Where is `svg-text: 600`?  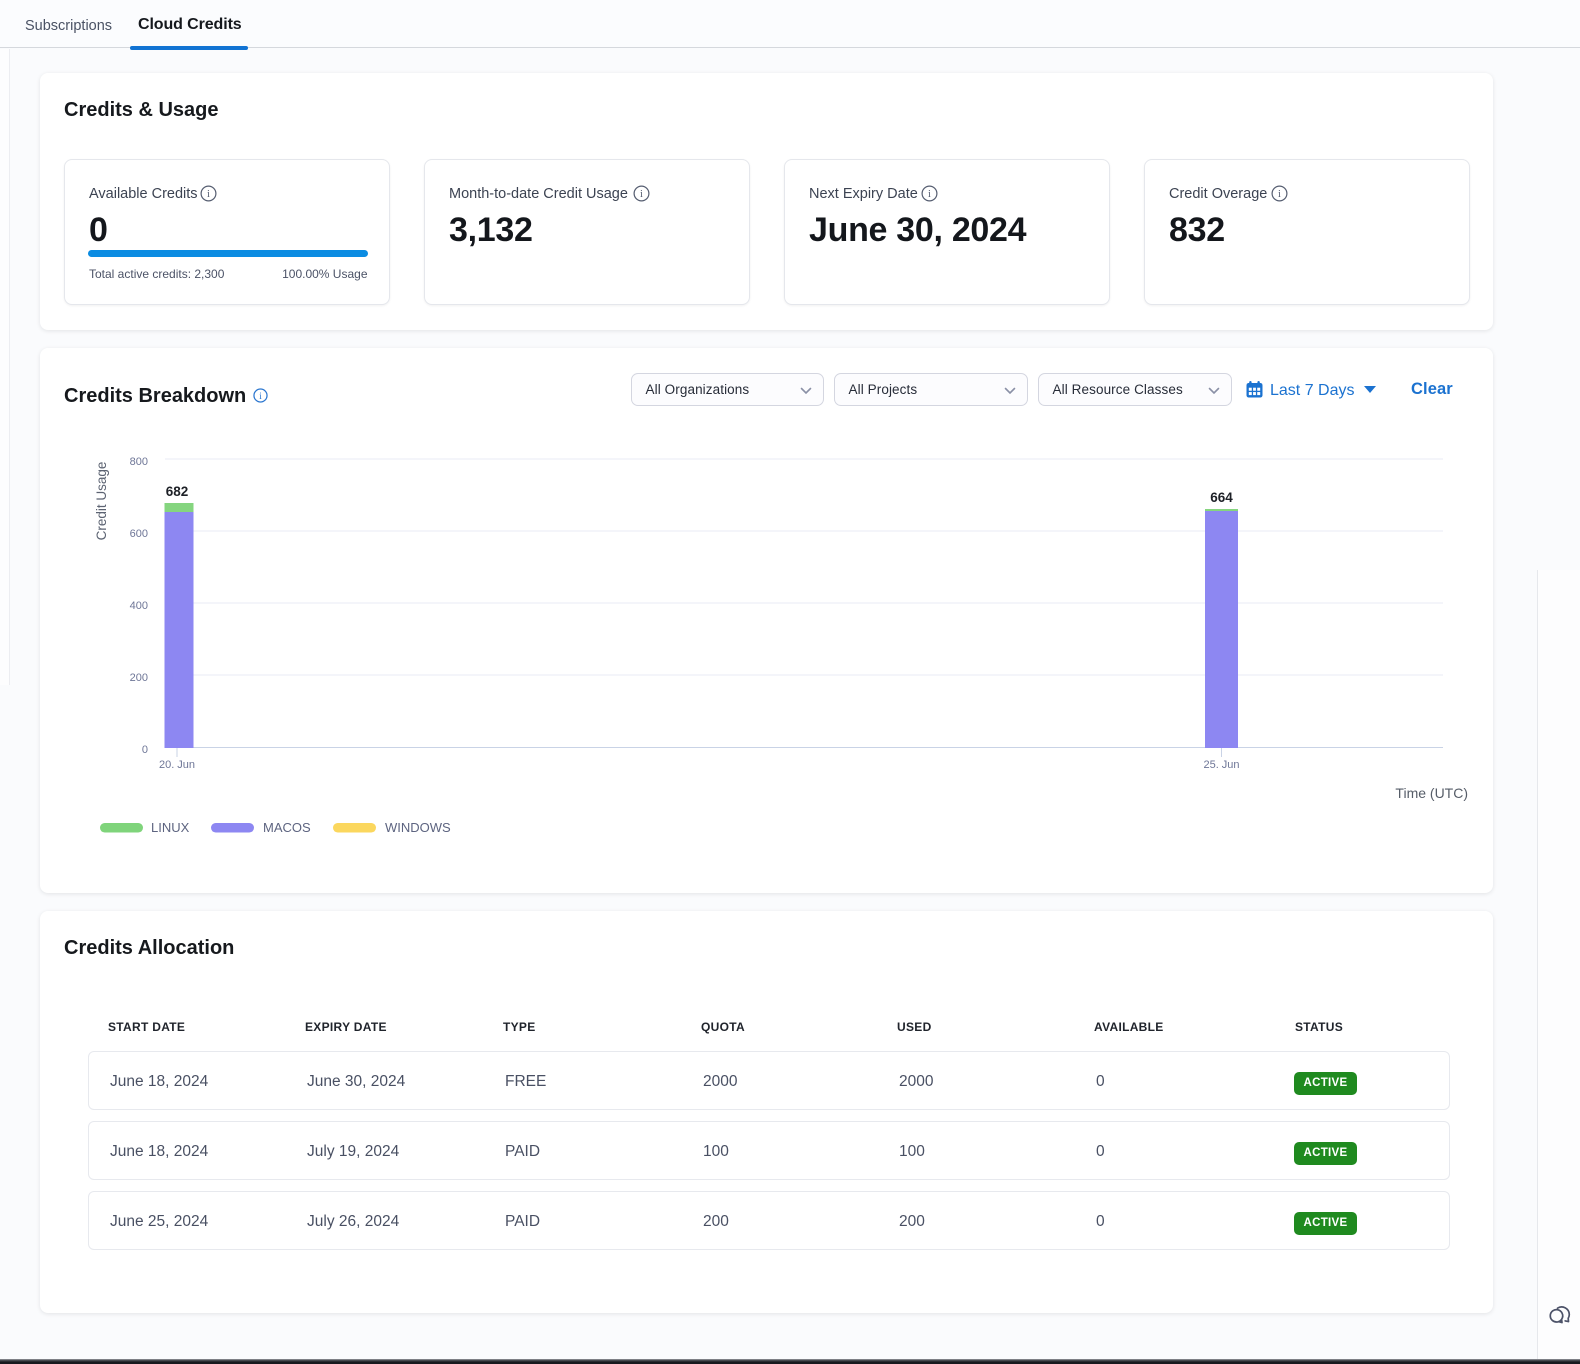 svg-text: 600 is located at coordinates (139, 534).